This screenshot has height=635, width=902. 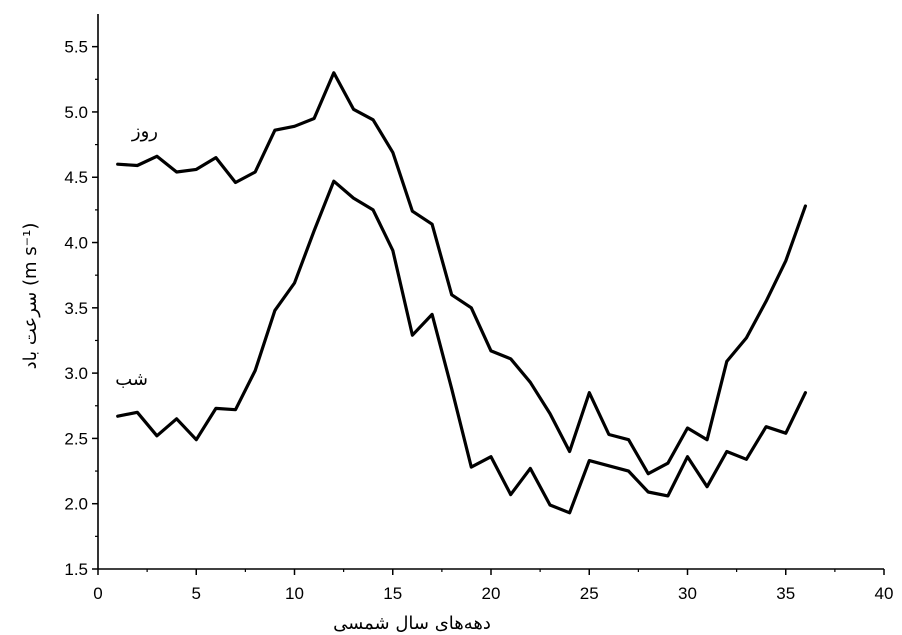 What do you see at coordinates (76, 373) in the screenshot?
I see `y-tick-label: 3.0` at bounding box center [76, 373].